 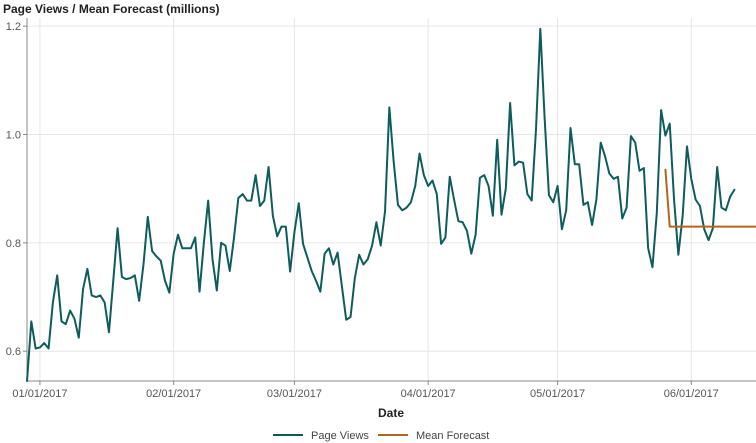 What do you see at coordinates (381, 436) in the screenshot?
I see `legend: Page Views Mean Forecast` at bounding box center [381, 436].